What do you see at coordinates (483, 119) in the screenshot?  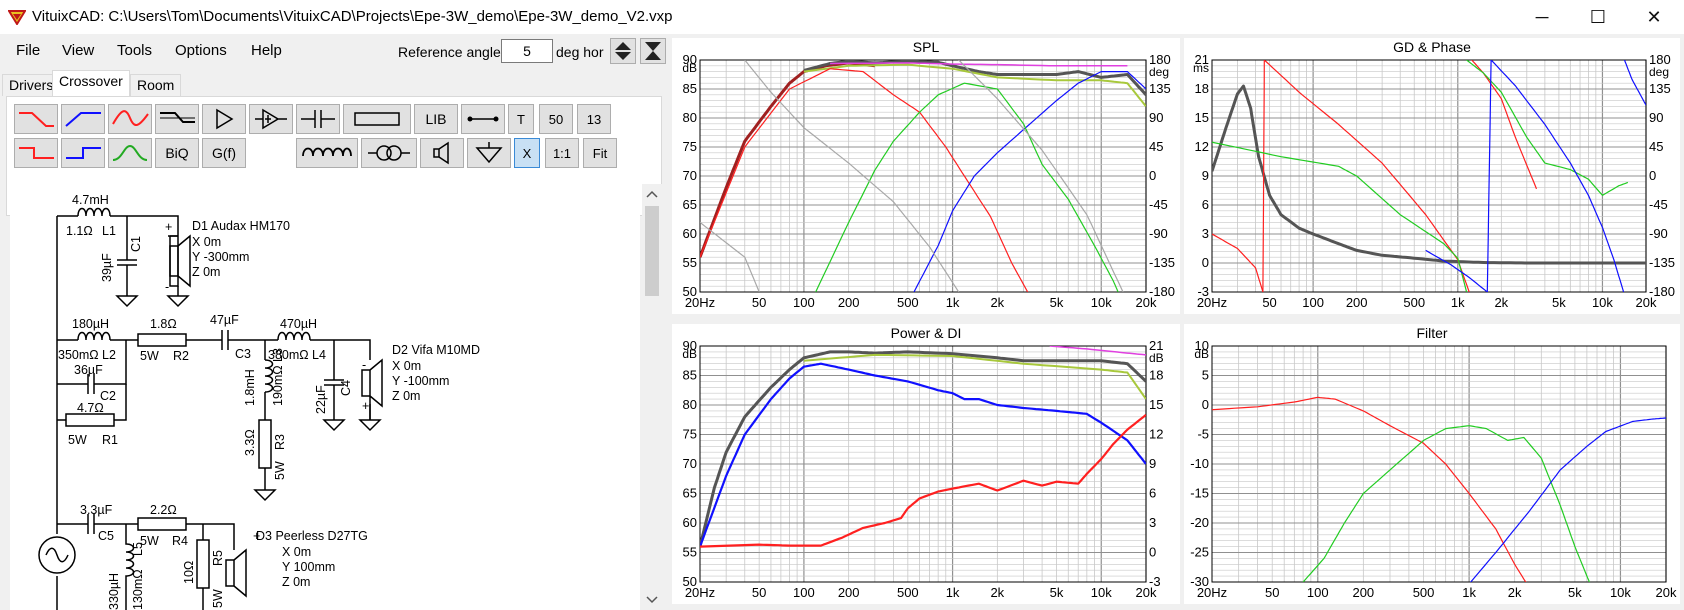 I see `wire-button` at bounding box center [483, 119].